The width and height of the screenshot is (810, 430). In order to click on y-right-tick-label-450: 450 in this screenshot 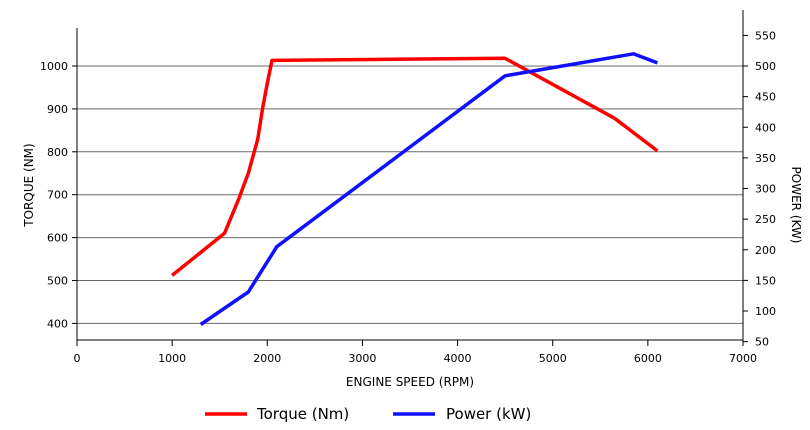, I will do `click(765, 97)`.